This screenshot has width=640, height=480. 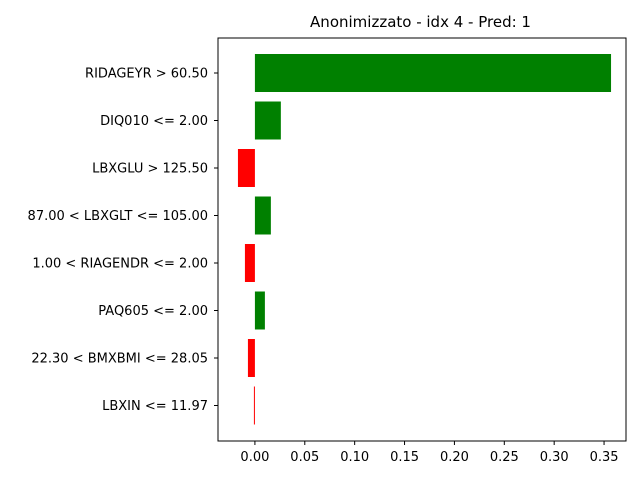 What do you see at coordinates (420, 22) in the screenshot?
I see `chart-title: Anonimizzato - idx 4 - Pred: 1` at bounding box center [420, 22].